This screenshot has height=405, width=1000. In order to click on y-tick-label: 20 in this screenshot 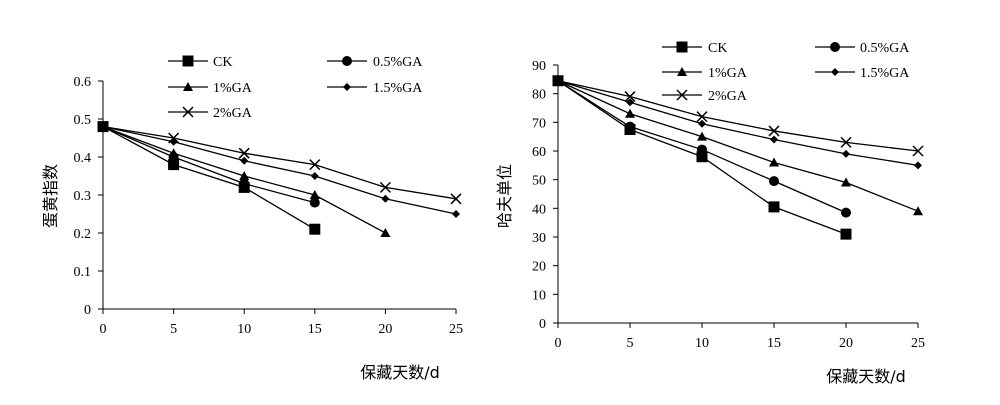, I will do `click(539, 267)`.